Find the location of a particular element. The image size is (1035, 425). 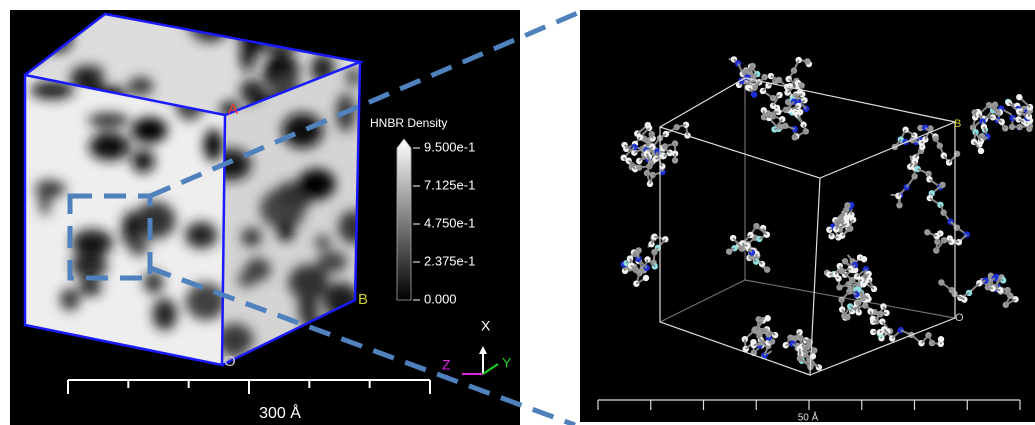

legend-title: HNBR Density is located at coordinates (408, 123).